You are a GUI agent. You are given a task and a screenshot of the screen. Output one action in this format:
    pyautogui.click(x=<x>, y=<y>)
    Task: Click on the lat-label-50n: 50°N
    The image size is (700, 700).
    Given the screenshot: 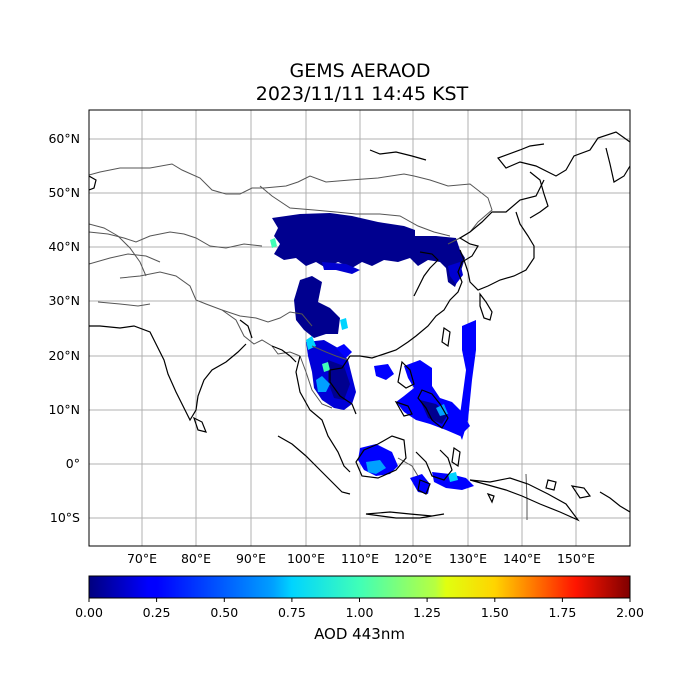 What is the action you would take?
    pyautogui.click(x=64, y=192)
    